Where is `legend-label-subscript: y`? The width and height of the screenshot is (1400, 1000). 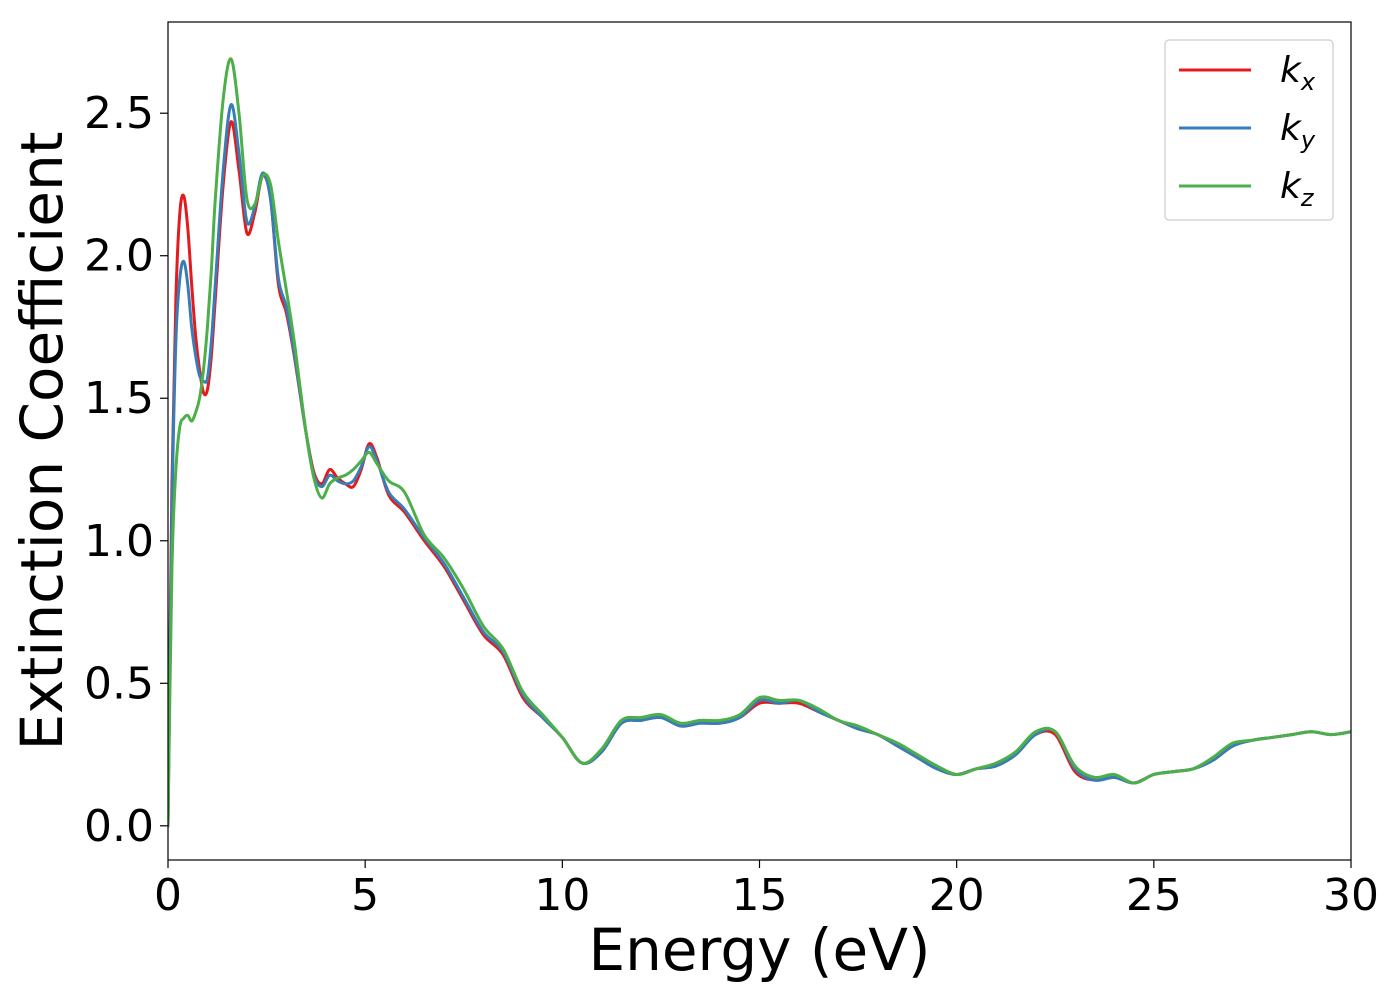
legend-label-subscript: y is located at coordinates (1308, 140).